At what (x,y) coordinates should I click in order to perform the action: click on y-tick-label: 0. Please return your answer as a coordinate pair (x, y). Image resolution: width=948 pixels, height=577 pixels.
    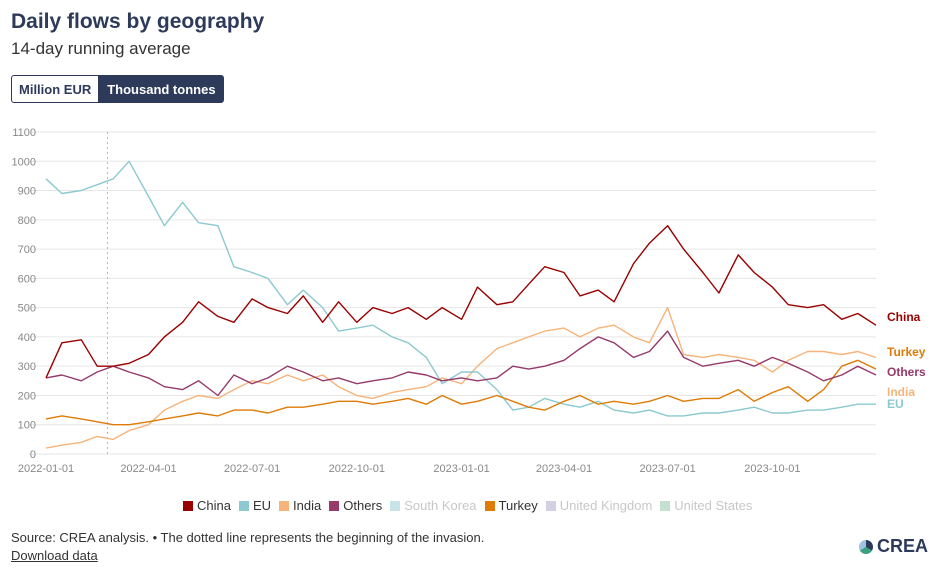
    Looking at the image, I should click on (33, 455).